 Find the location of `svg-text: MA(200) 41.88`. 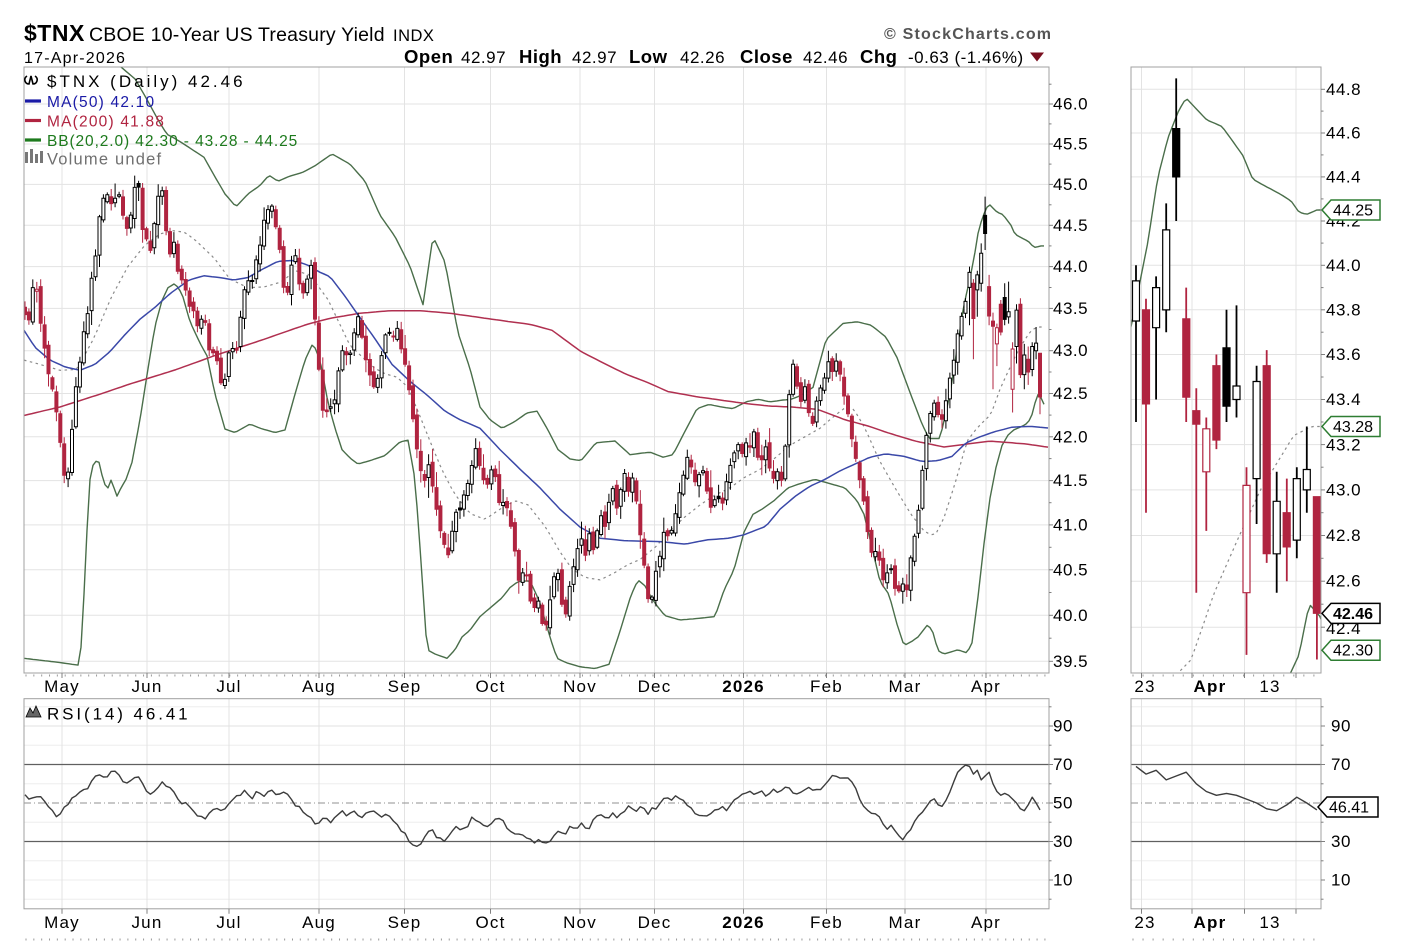

svg-text: MA(200) 41.88 is located at coordinates (106, 122).